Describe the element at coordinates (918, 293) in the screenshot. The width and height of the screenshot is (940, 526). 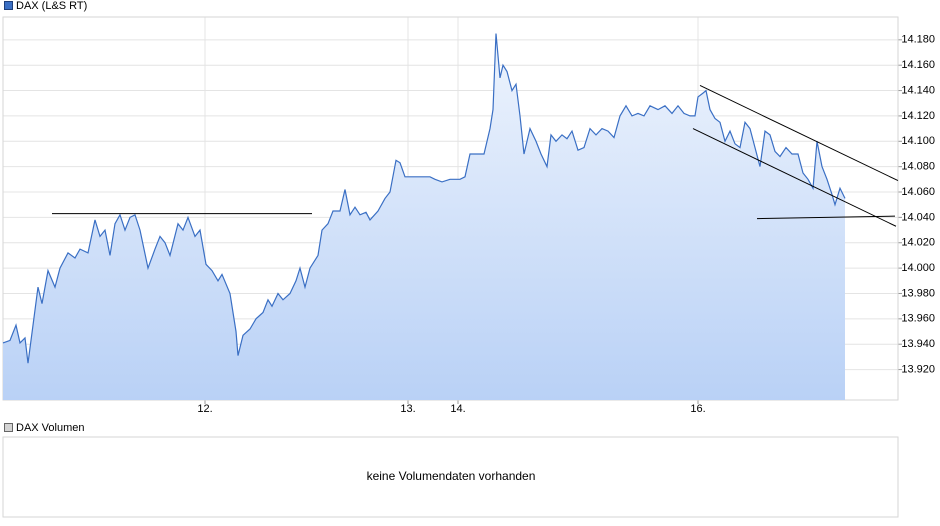
I see `y-tick-label: 13.980` at that location.